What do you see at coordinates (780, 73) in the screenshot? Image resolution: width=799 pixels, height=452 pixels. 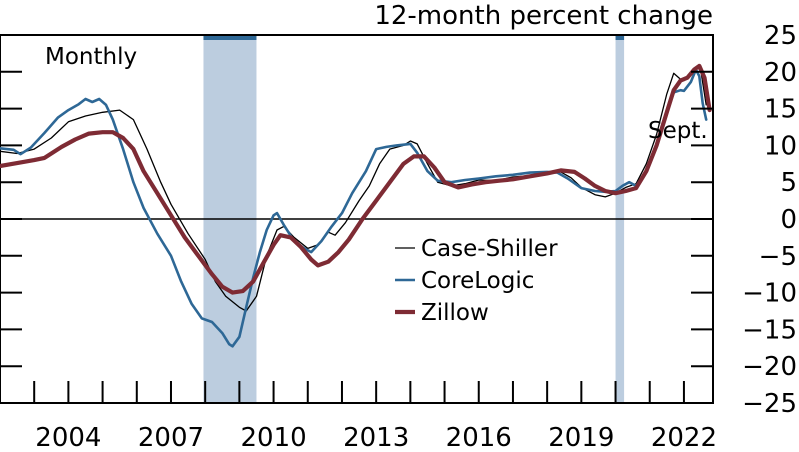 I see `y-tick-label-1: 20` at bounding box center [780, 73].